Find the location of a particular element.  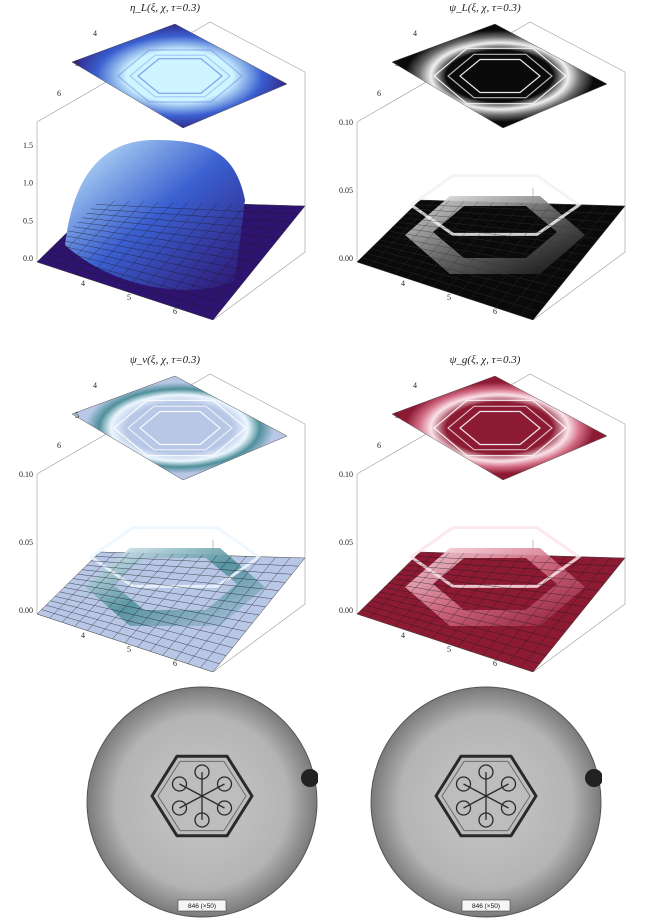

inner-rim is located at coordinates (486, 796).